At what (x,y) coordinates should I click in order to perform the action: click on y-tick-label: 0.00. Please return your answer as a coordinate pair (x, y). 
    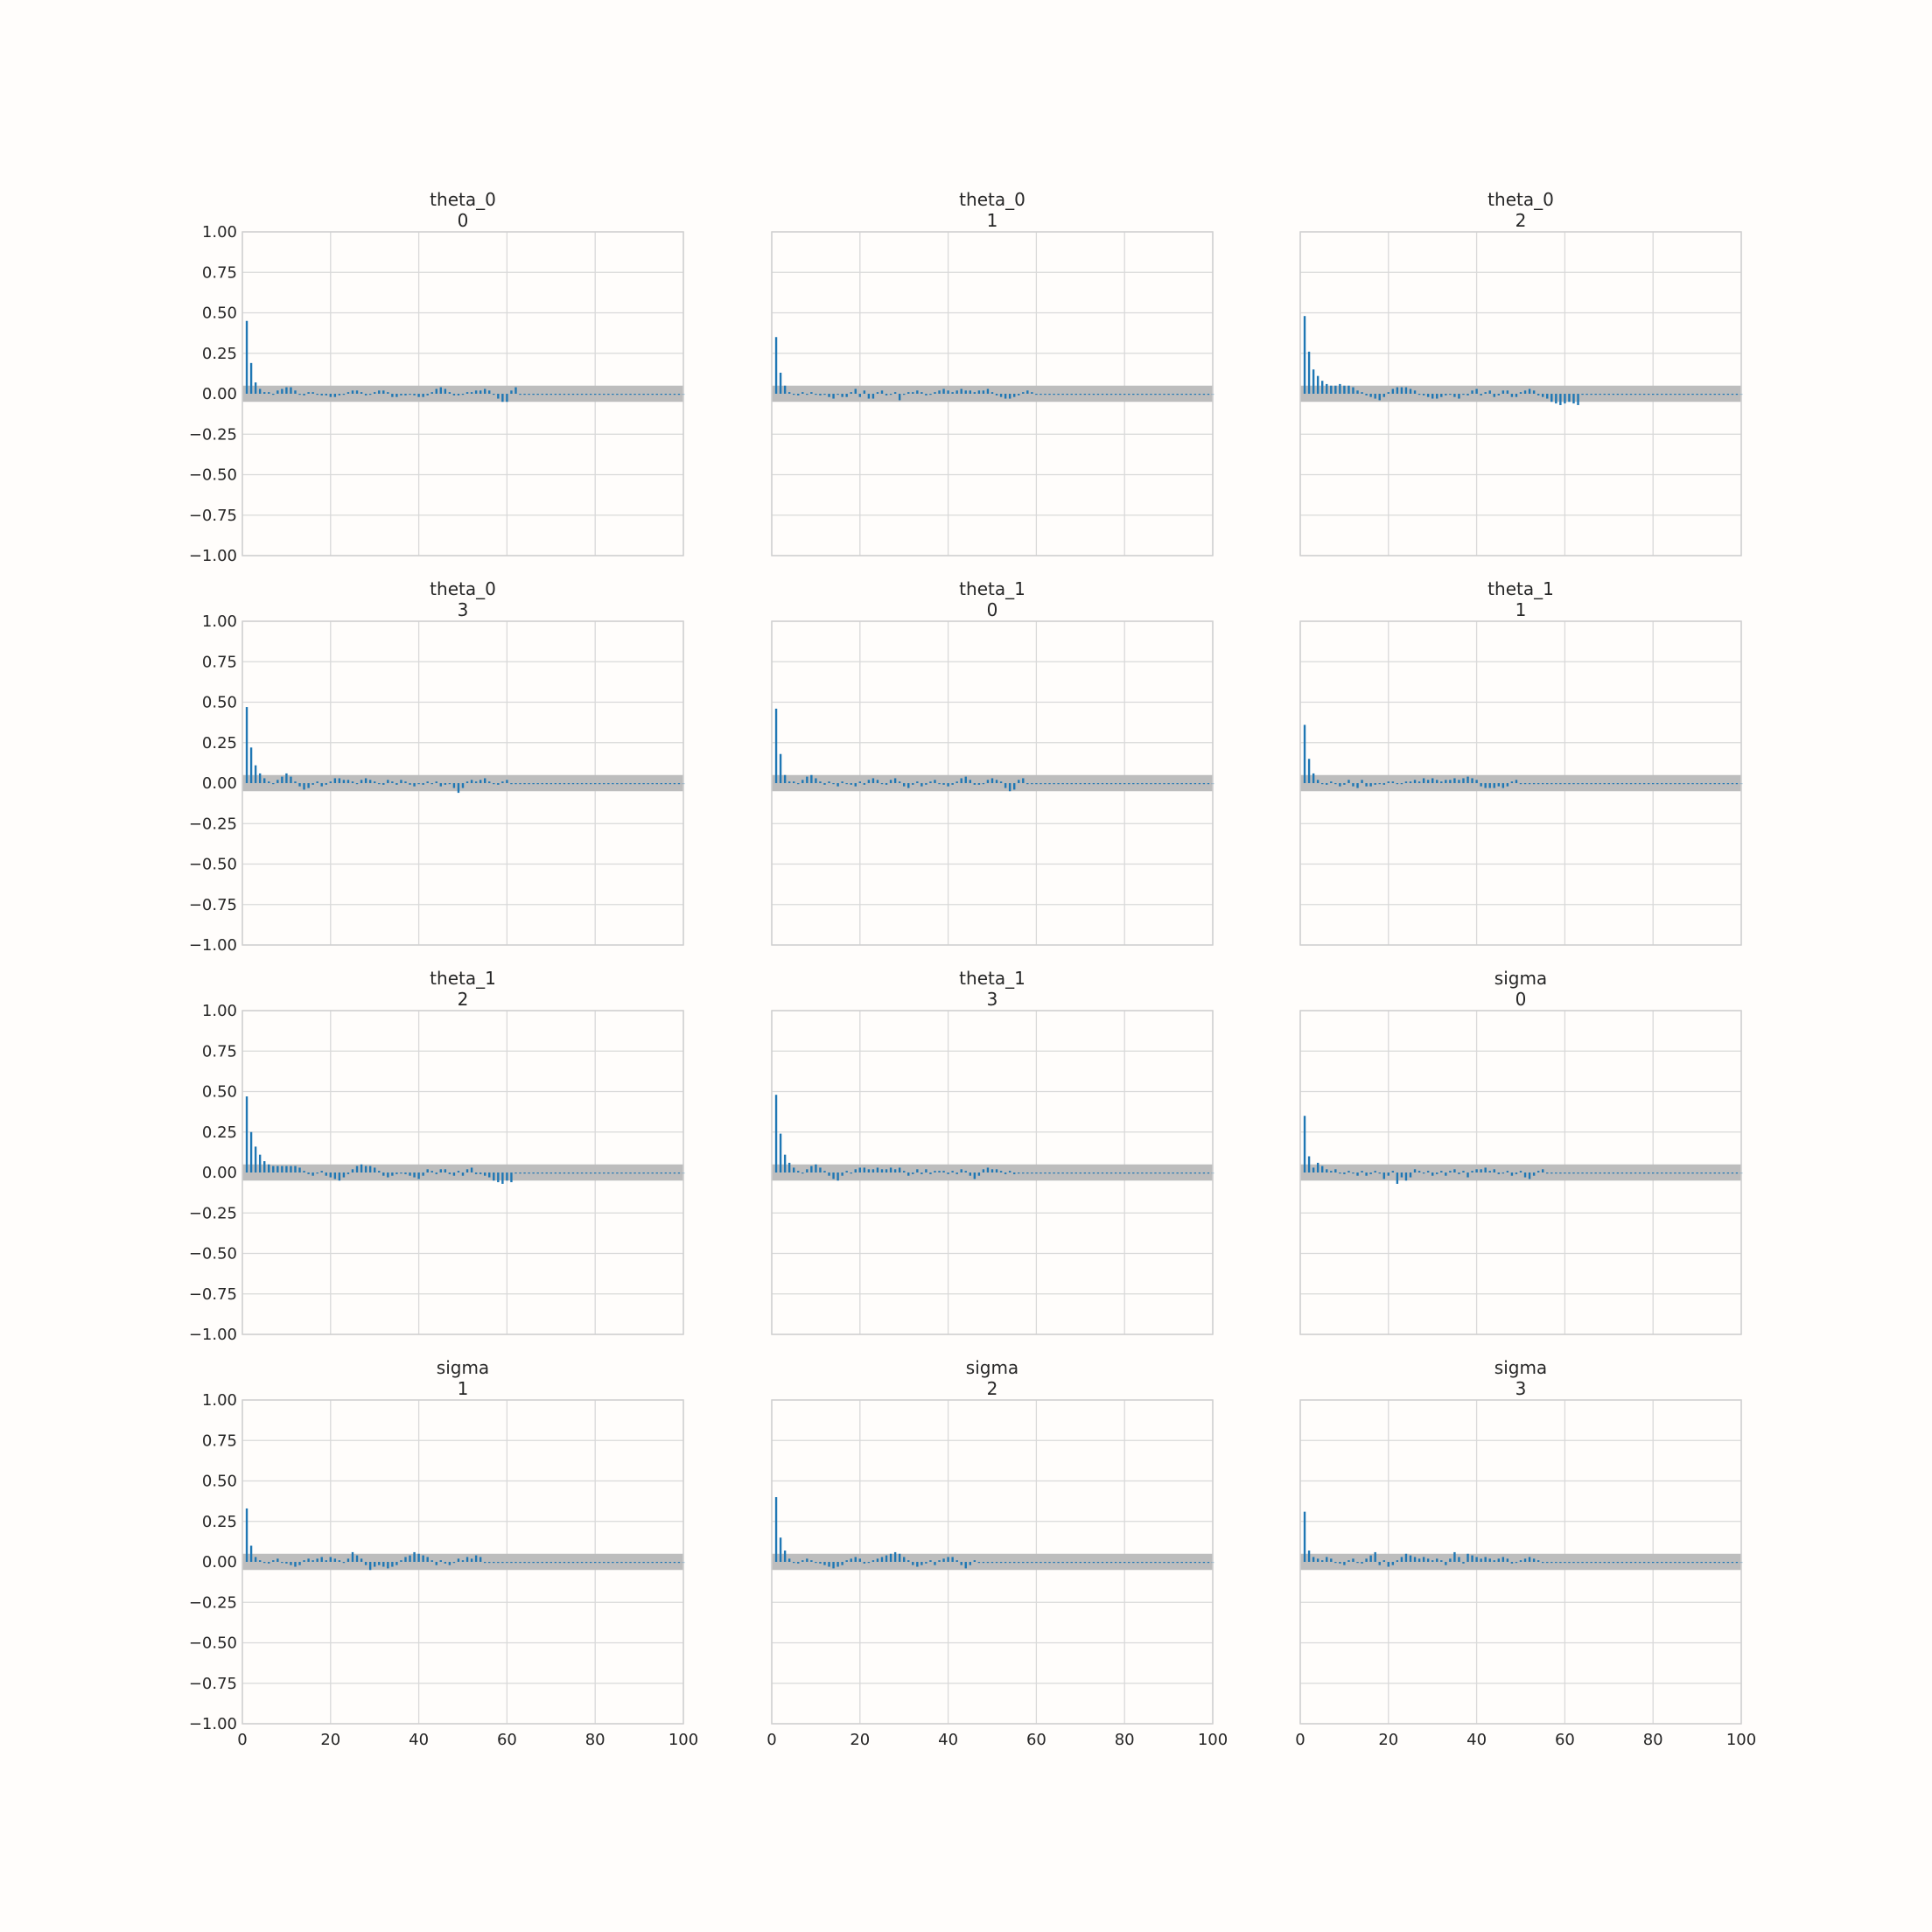
    Looking at the image, I should click on (219, 394).